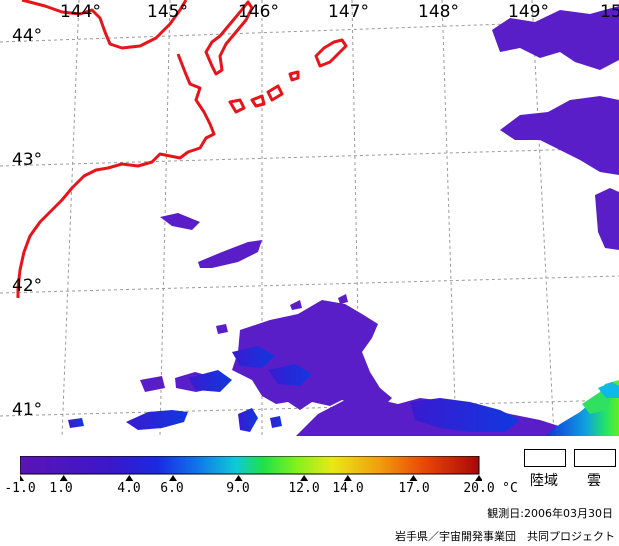 The width and height of the screenshot is (619, 546). I want to click on land-legend-label: 陸域, so click(544, 481).